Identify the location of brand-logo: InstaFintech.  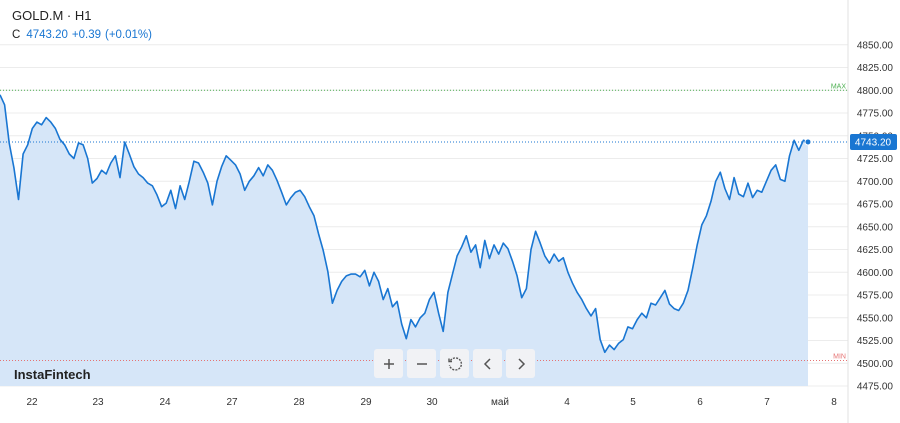
(52, 374).